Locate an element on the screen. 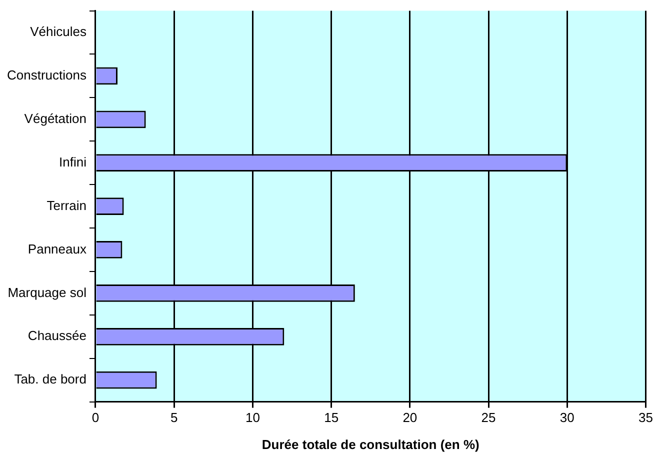 The image size is (656, 463). x-tick-label: 15 is located at coordinates (331, 418).